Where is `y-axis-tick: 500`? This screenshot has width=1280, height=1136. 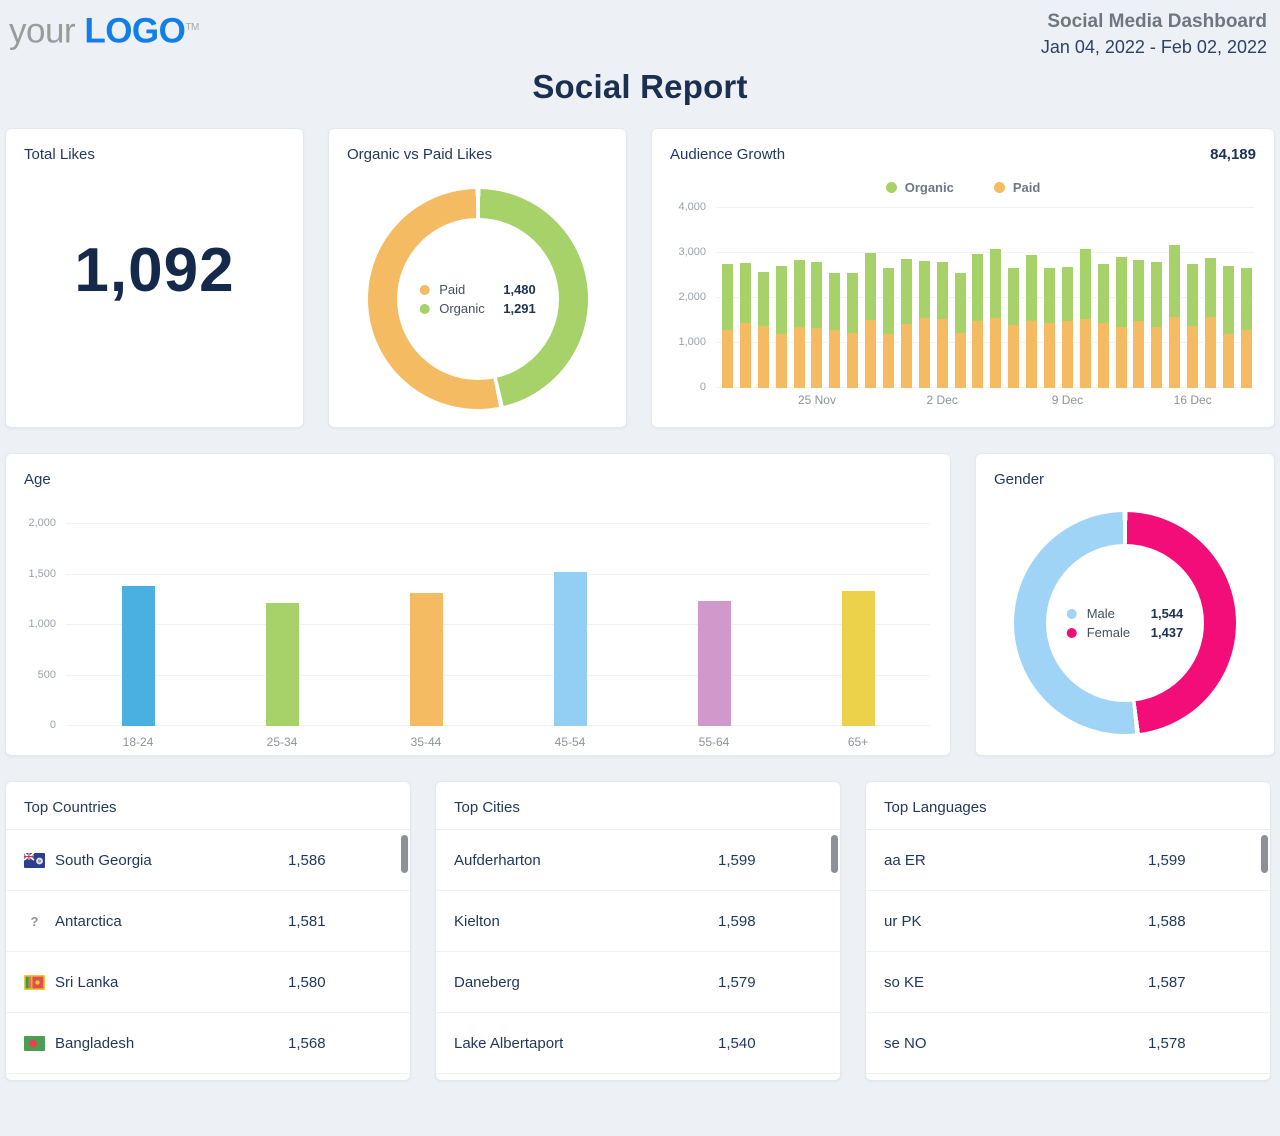 y-axis-tick: 500 is located at coordinates (46, 674).